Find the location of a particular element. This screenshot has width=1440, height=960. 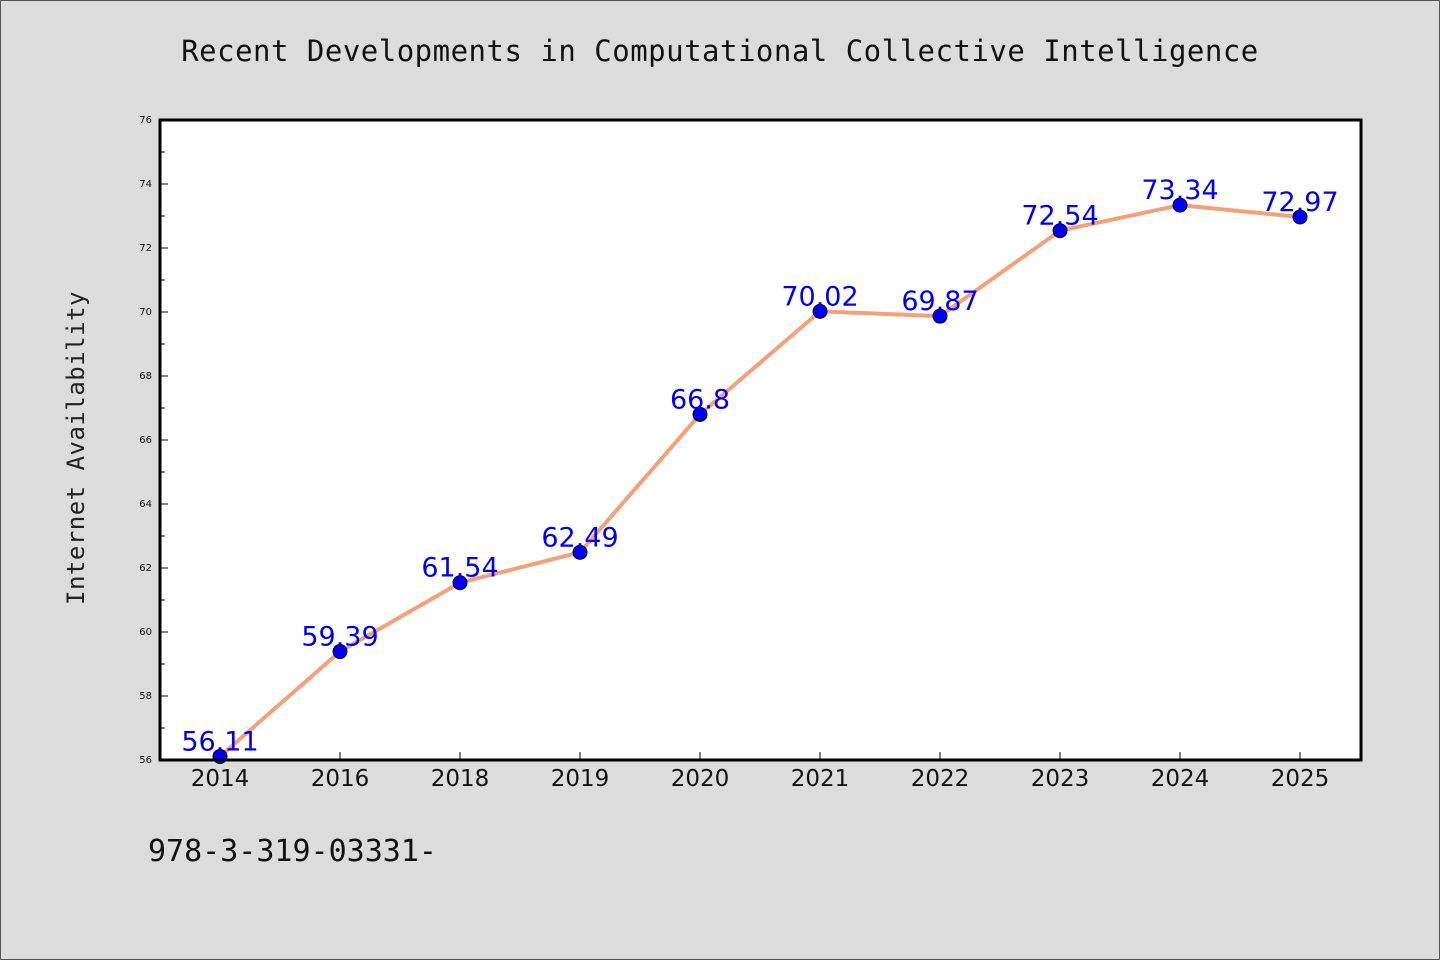

y-tick-label: 70 is located at coordinates (145, 312).